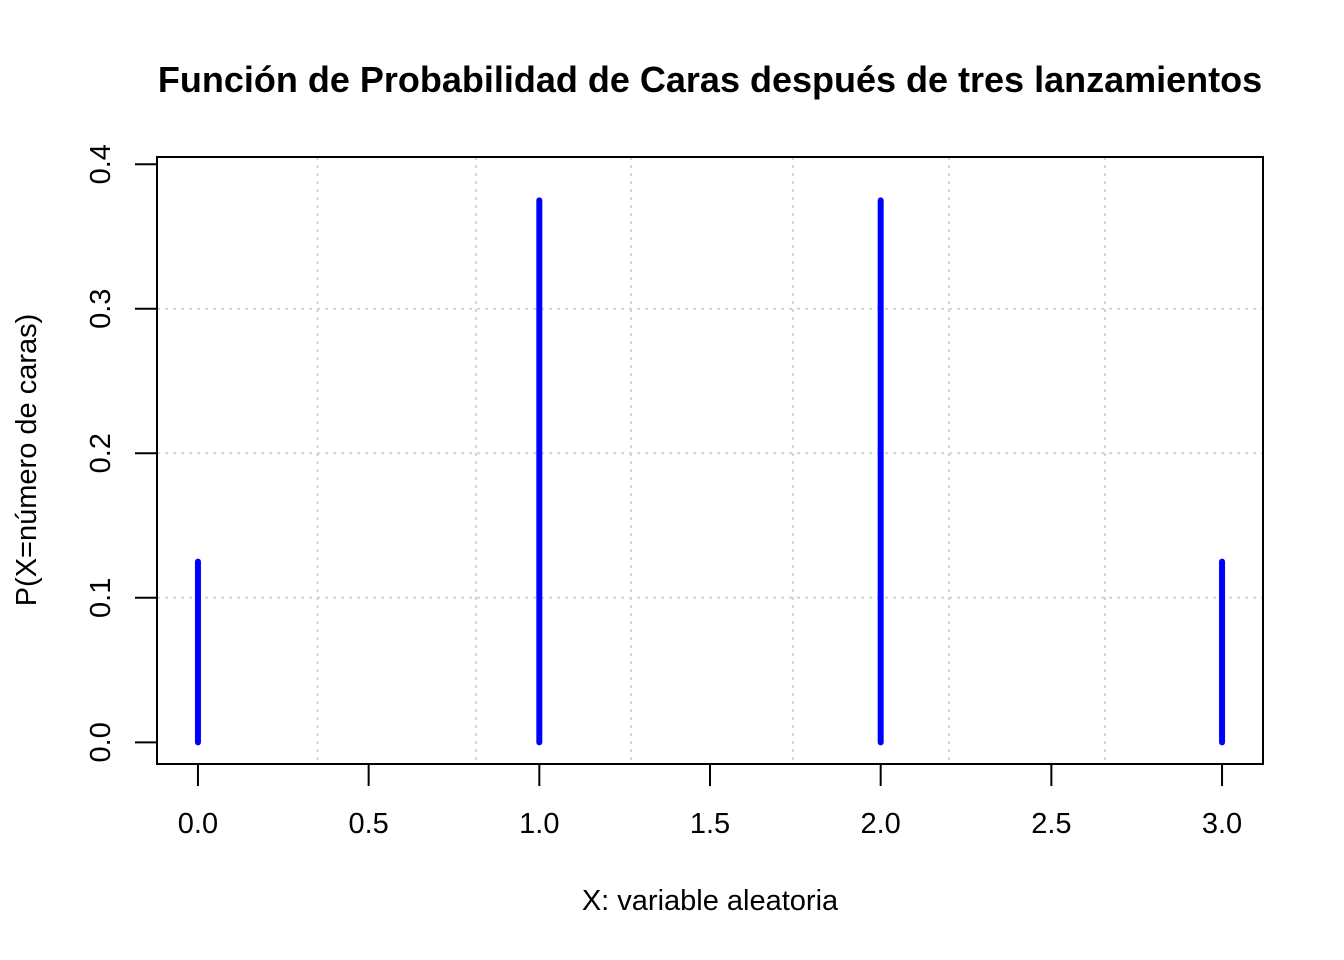  Describe the element at coordinates (710, 901) in the screenshot. I see `x-axis-label: X: variable aleatoria` at that location.